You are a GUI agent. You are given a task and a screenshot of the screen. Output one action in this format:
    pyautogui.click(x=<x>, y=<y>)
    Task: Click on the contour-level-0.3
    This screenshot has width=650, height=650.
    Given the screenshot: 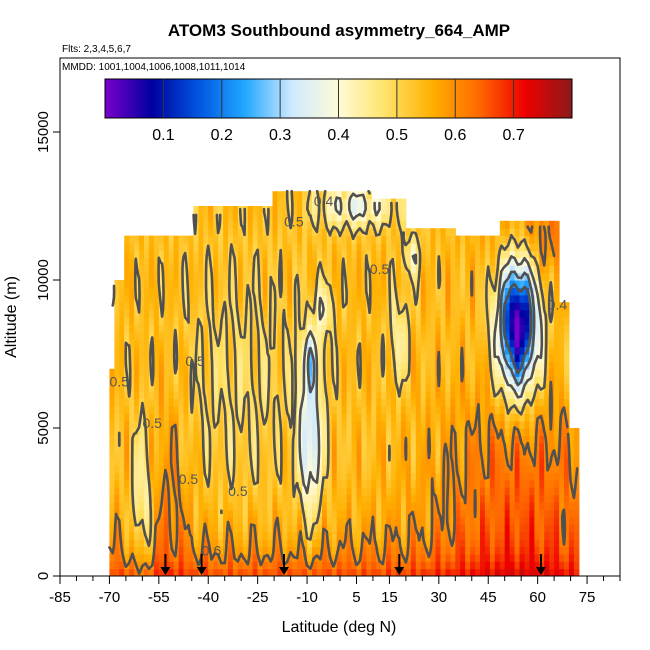 What is the action you would take?
    pyautogui.click(x=421, y=332)
    